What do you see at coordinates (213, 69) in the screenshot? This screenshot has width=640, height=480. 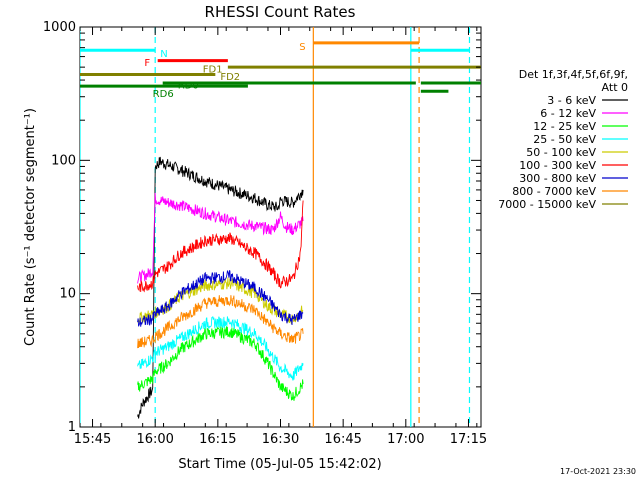 I see `flag-bar-label: FD1` at bounding box center [213, 69].